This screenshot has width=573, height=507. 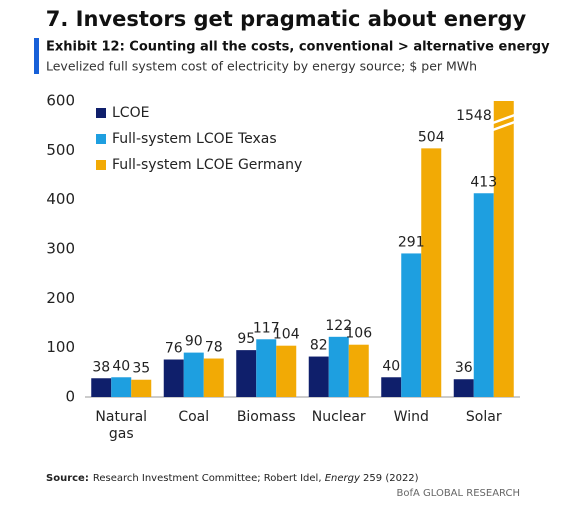 What do you see at coordinates (60, 199) in the screenshot?
I see `y-tick-label: 400` at bounding box center [60, 199].